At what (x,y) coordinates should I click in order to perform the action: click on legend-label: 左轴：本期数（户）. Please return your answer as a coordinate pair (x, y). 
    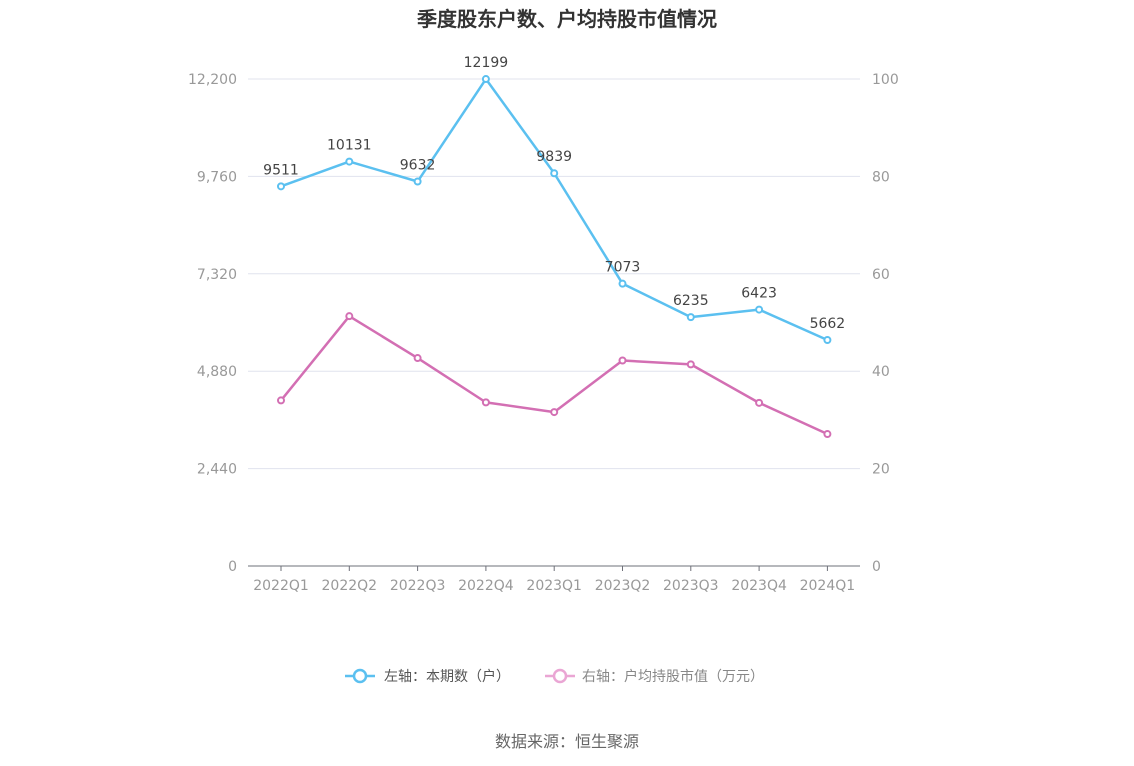
    Looking at the image, I should click on (447, 676).